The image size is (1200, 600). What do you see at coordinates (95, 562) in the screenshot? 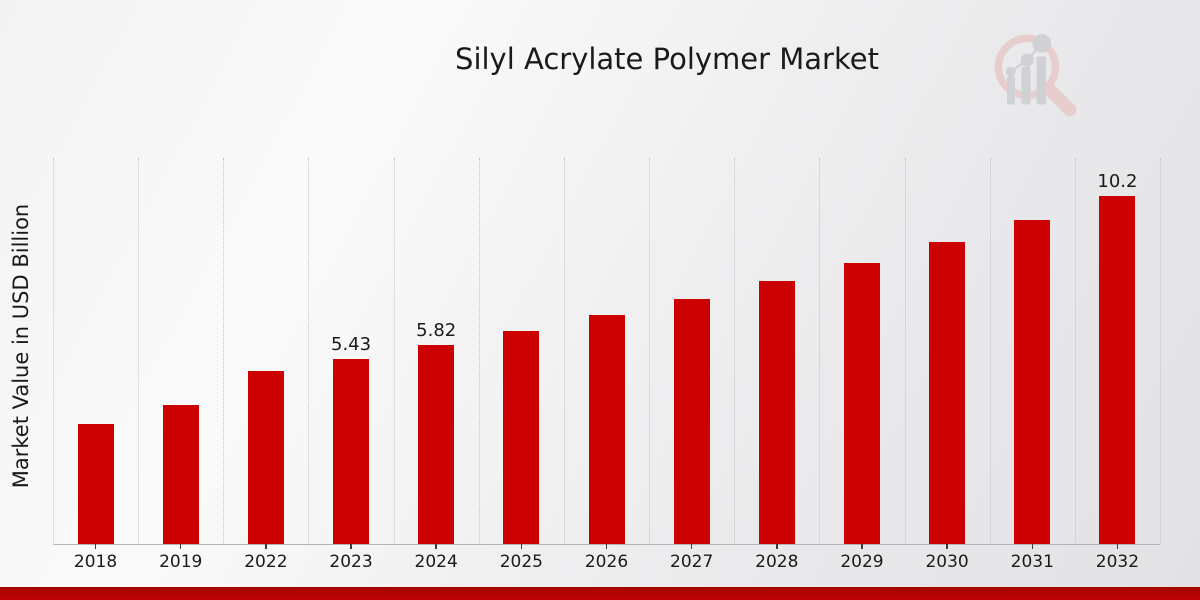
I see `x-tick-label-2018: 2018` at bounding box center [95, 562].